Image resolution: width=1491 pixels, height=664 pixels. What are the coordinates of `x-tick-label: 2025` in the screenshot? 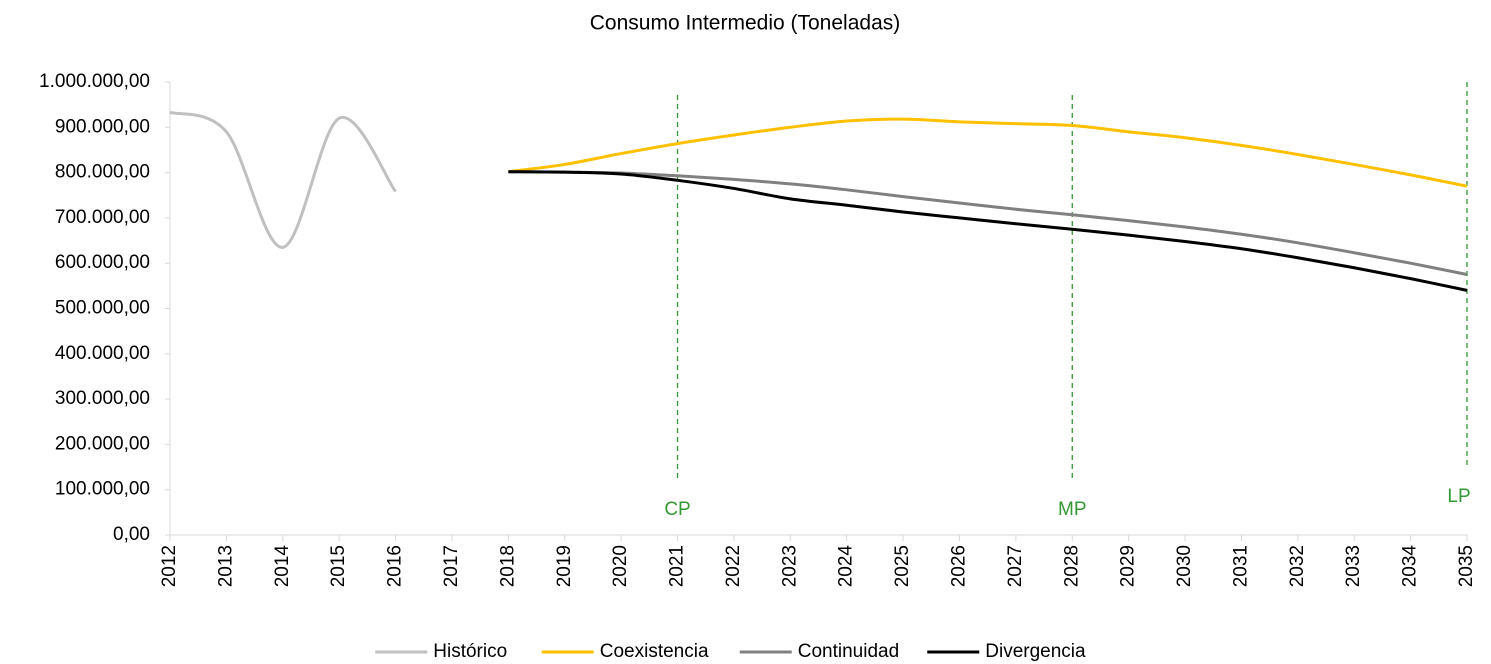 It's located at (902, 566).